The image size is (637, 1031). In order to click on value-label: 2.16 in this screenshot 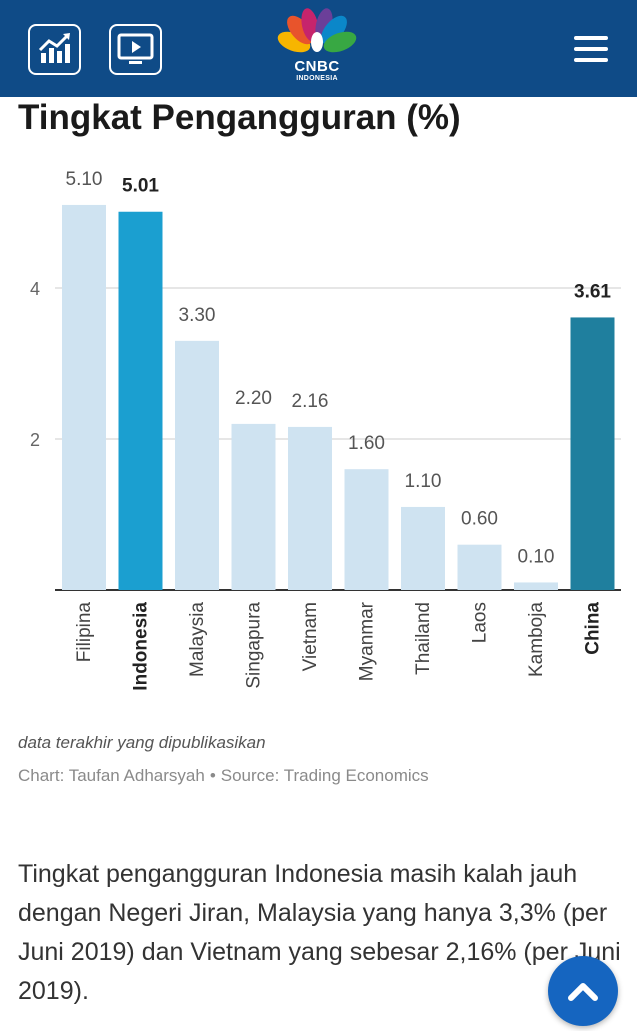, I will do `click(310, 401)`.